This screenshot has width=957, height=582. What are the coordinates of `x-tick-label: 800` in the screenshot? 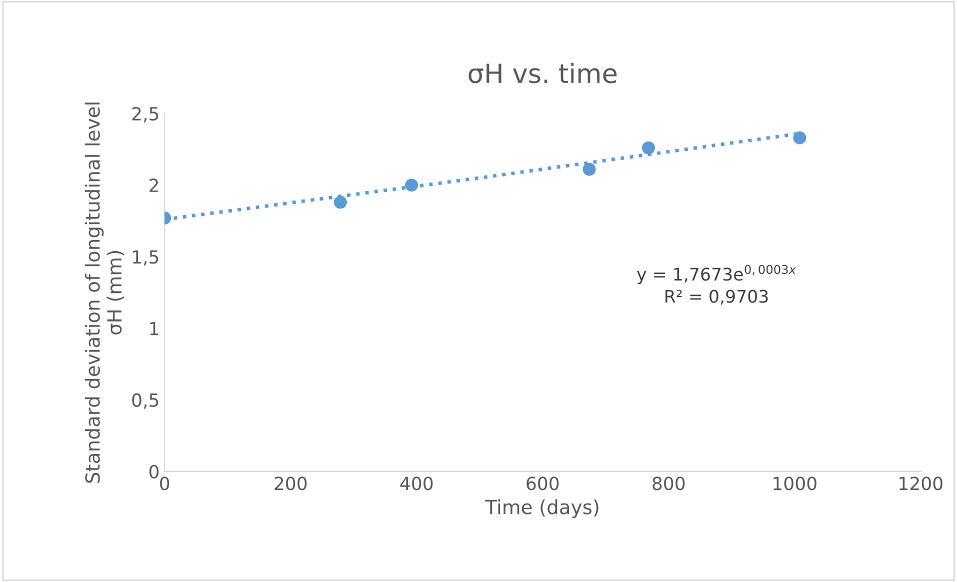 It's located at (668, 483).